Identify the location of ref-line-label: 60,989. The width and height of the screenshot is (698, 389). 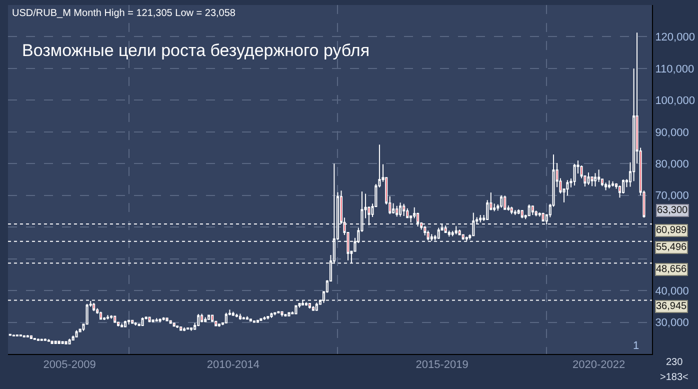
(672, 230).